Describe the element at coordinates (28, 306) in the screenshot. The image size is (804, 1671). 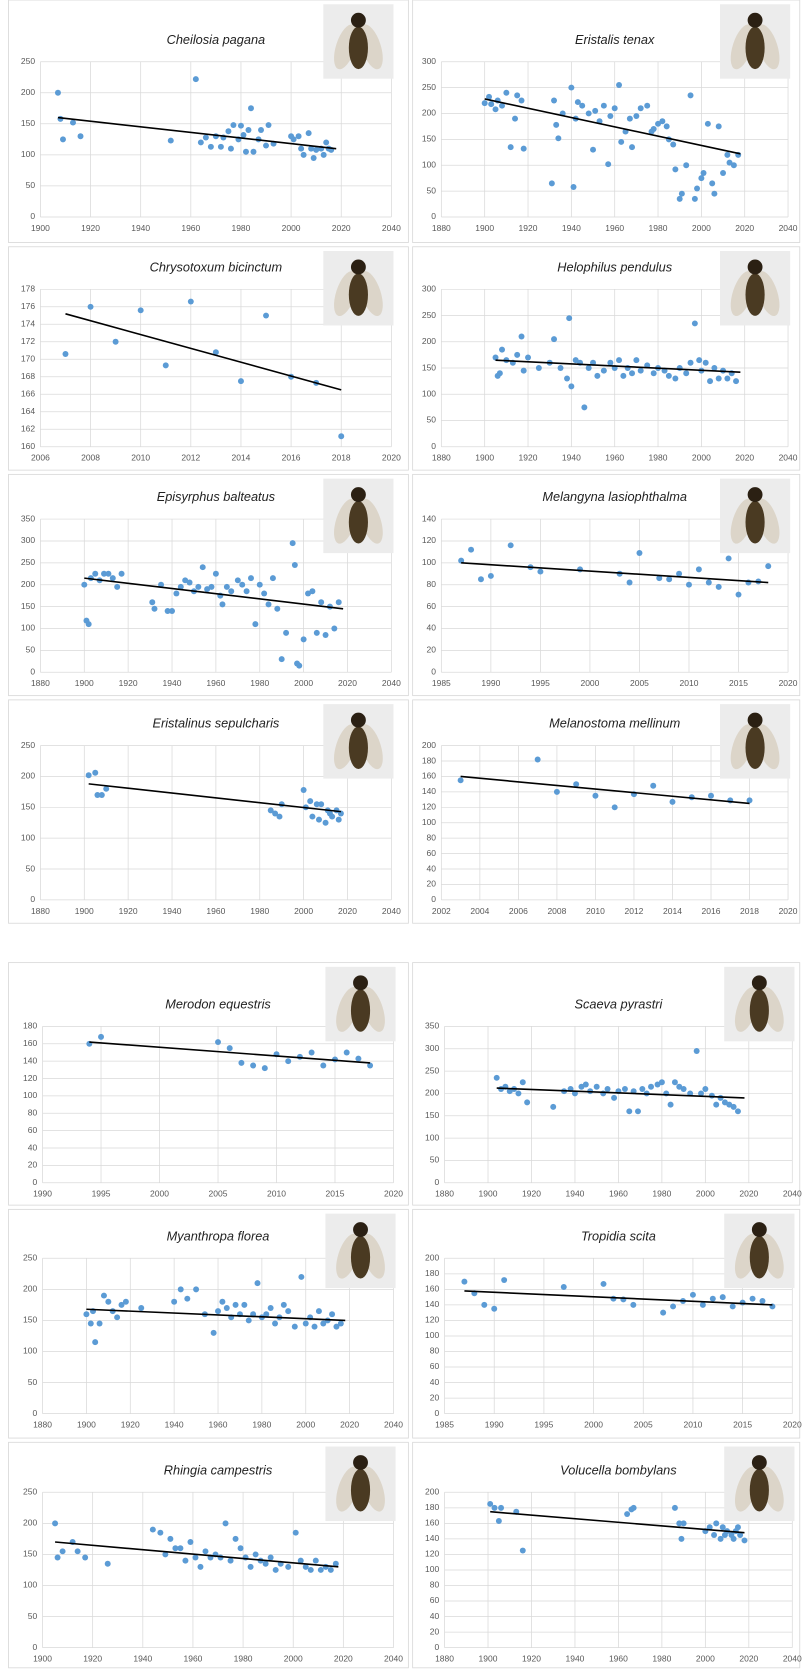
I see `y-tick-label: 176` at that location.